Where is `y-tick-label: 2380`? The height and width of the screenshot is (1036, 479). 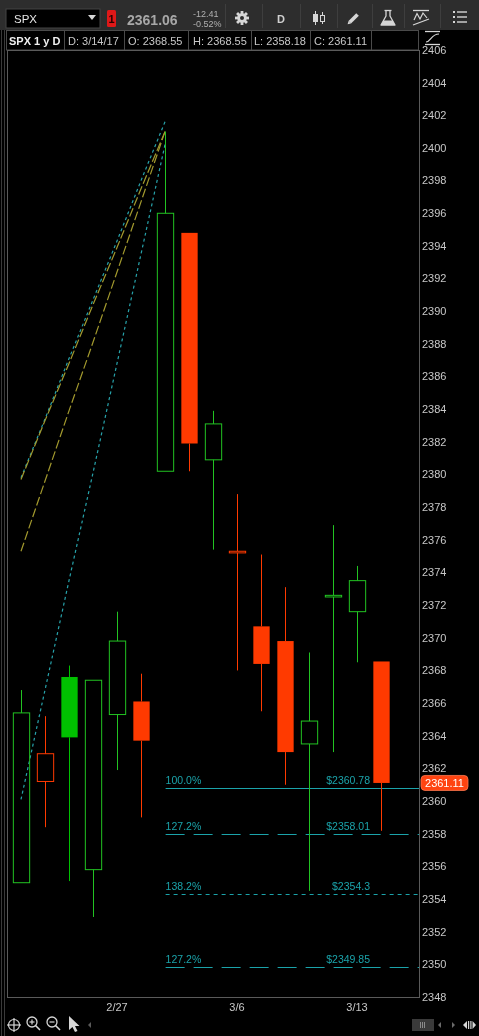
y-tick-label: 2380 is located at coordinates (434, 474).